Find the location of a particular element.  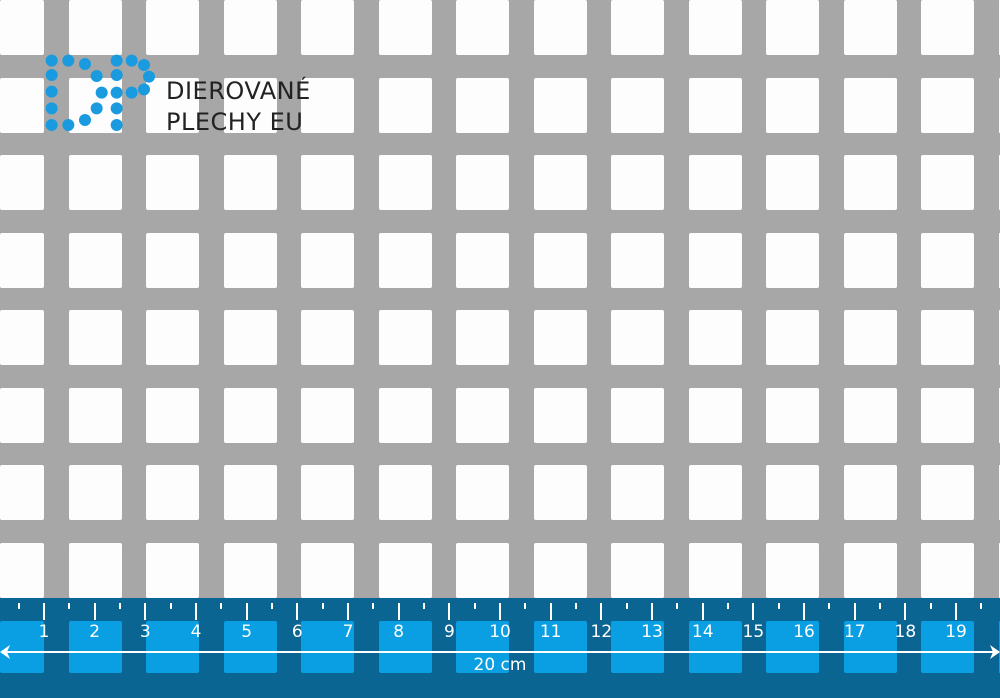

logo-text-line2: PLECHY EU is located at coordinates (235, 122).